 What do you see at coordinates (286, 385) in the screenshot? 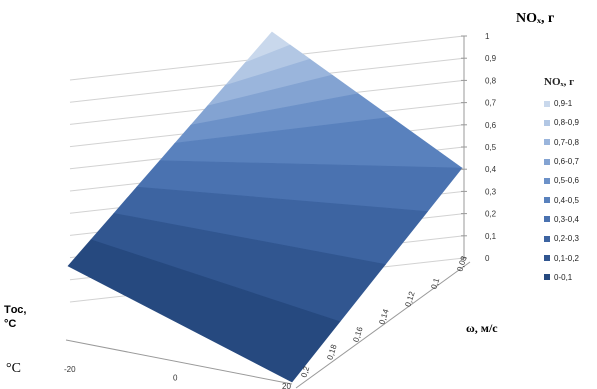
I see `temperature-tick-label: 20` at bounding box center [286, 385].